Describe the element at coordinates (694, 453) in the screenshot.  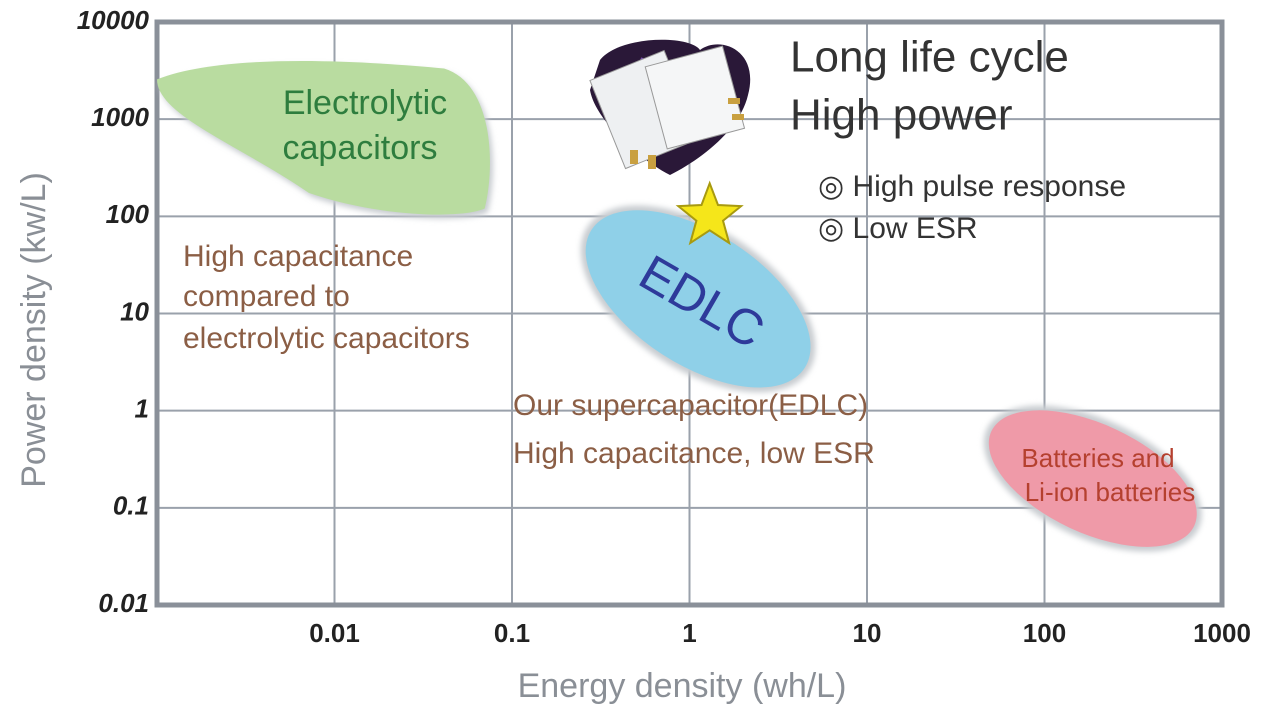
I see `annotation: High capacitance, low ESR` at that location.